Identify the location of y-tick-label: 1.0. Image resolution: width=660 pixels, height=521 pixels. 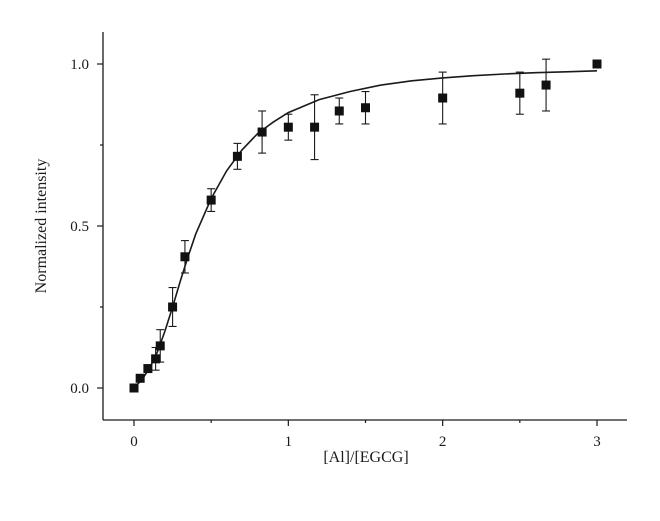
(79, 65).